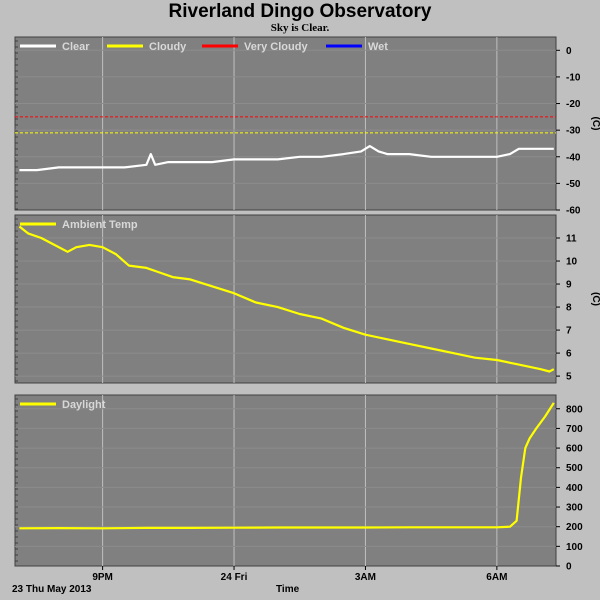 This screenshot has width=600, height=600. Describe the element at coordinates (574, 409) in the screenshot. I see `y-tick-label: 800` at that location.